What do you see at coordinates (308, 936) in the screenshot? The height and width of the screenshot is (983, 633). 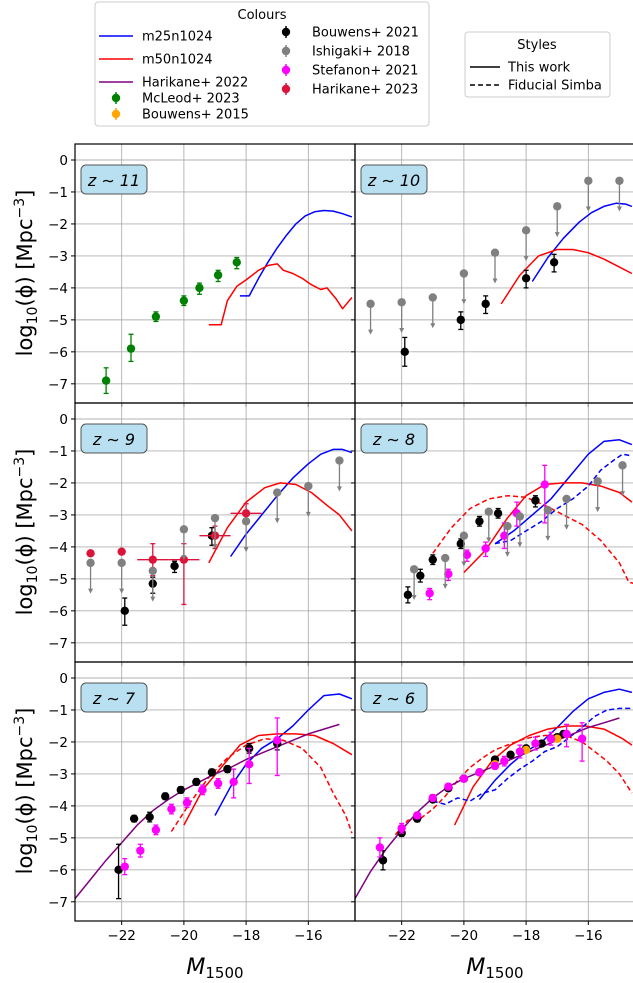 I see `x-tick-label: −16` at bounding box center [308, 936].